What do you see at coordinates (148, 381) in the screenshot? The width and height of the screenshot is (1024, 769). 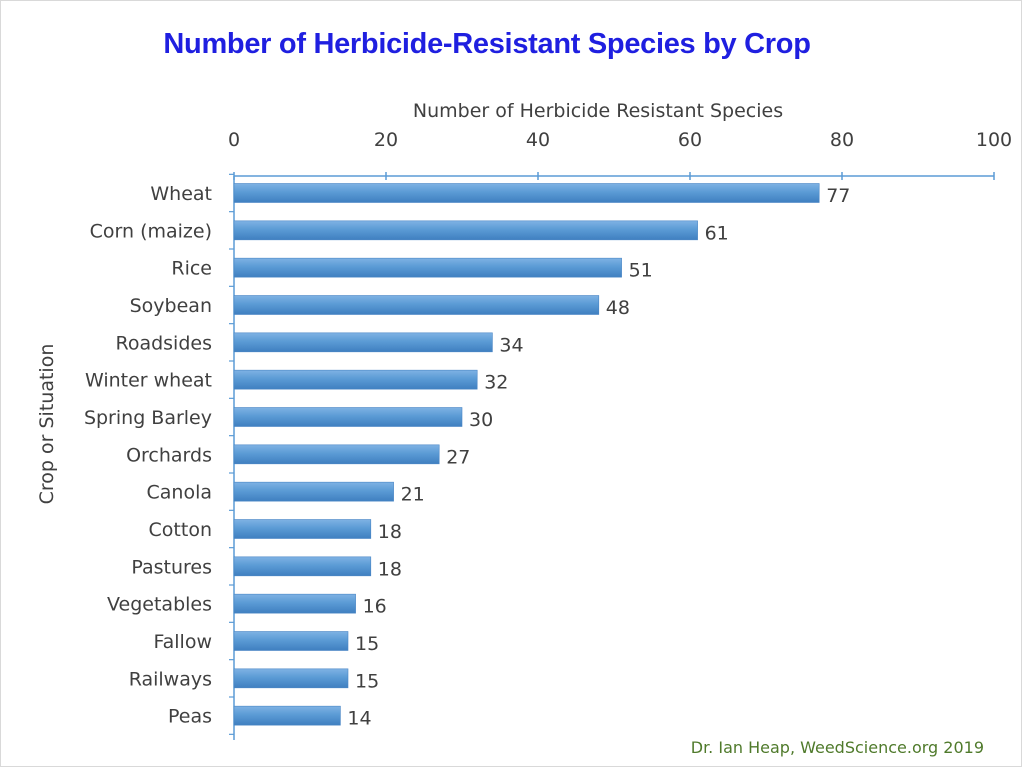 I see `category-label: Winter wheat` at bounding box center [148, 381].